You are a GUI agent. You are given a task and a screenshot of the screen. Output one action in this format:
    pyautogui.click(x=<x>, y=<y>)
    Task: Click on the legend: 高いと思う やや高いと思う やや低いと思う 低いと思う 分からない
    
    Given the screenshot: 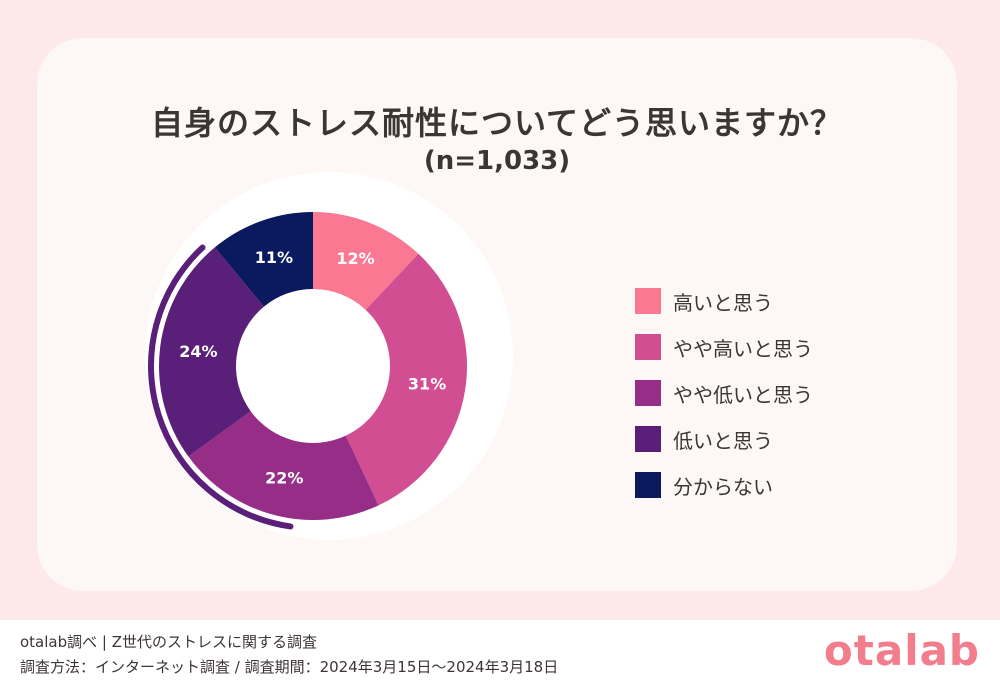 What is the action you would take?
    pyautogui.click(x=724, y=403)
    